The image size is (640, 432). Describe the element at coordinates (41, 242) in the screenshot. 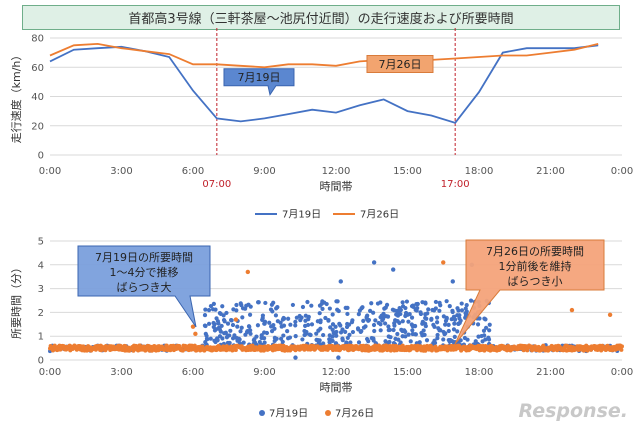

I see `y-tick-label: 5` at that location.